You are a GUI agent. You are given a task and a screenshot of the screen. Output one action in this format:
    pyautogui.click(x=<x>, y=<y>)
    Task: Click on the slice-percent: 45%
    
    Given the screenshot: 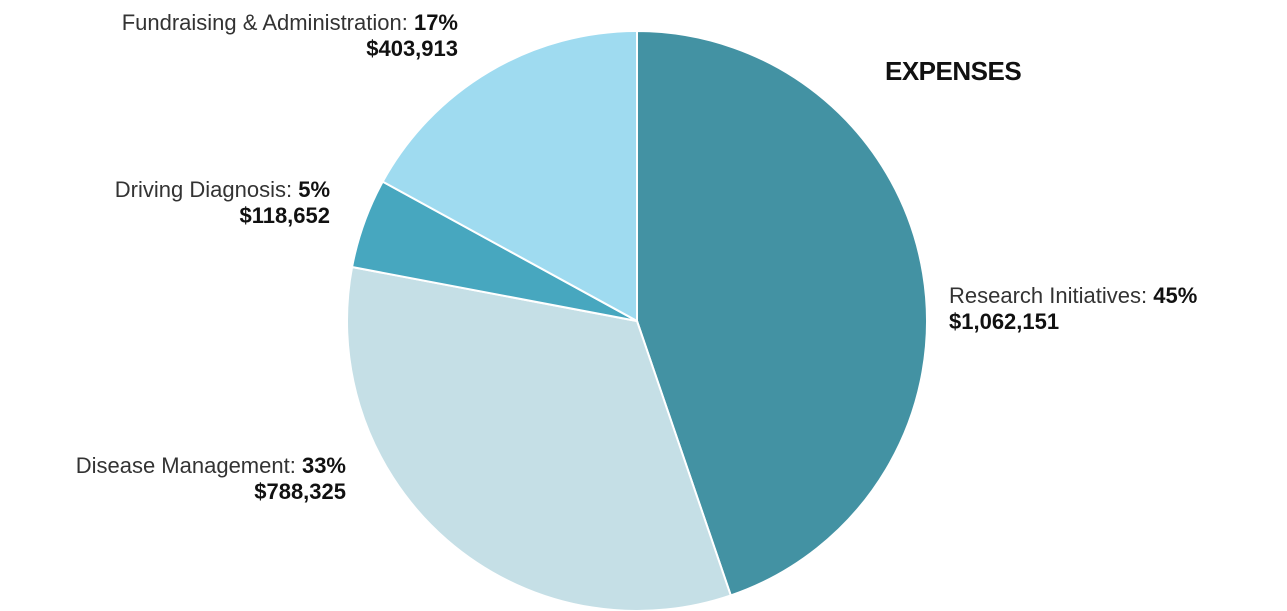 What is the action you would take?
    pyautogui.click(x=1175, y=295)
    